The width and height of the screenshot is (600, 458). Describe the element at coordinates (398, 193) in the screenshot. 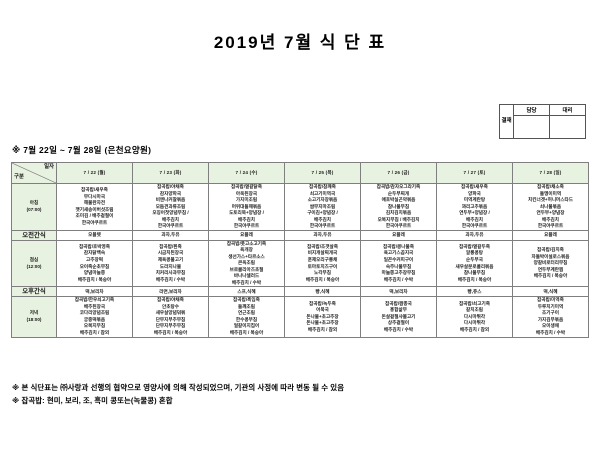

I see `dish-item: 순두부찌개` at that location.